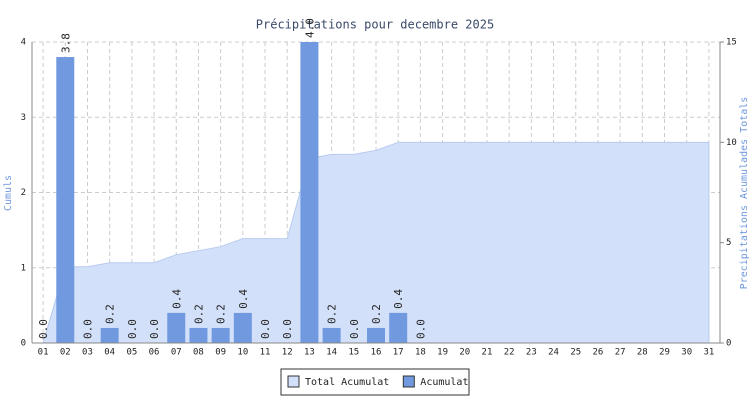 This screenshot has height=400, width=750. I want to click on x-tick-label: 01, so click(43, 353).